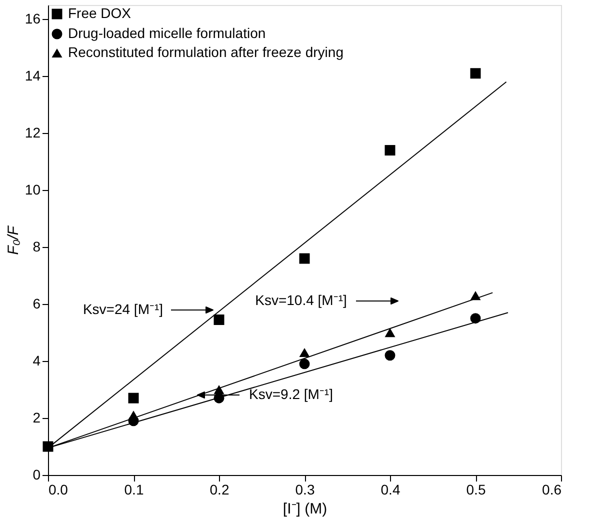 The image size is (608, 526). What do you see at coordinates (167, 33) in the screenshot?
I see `legend-label: Drug-loaded micelle formulation` at bounding box center [167, 33].